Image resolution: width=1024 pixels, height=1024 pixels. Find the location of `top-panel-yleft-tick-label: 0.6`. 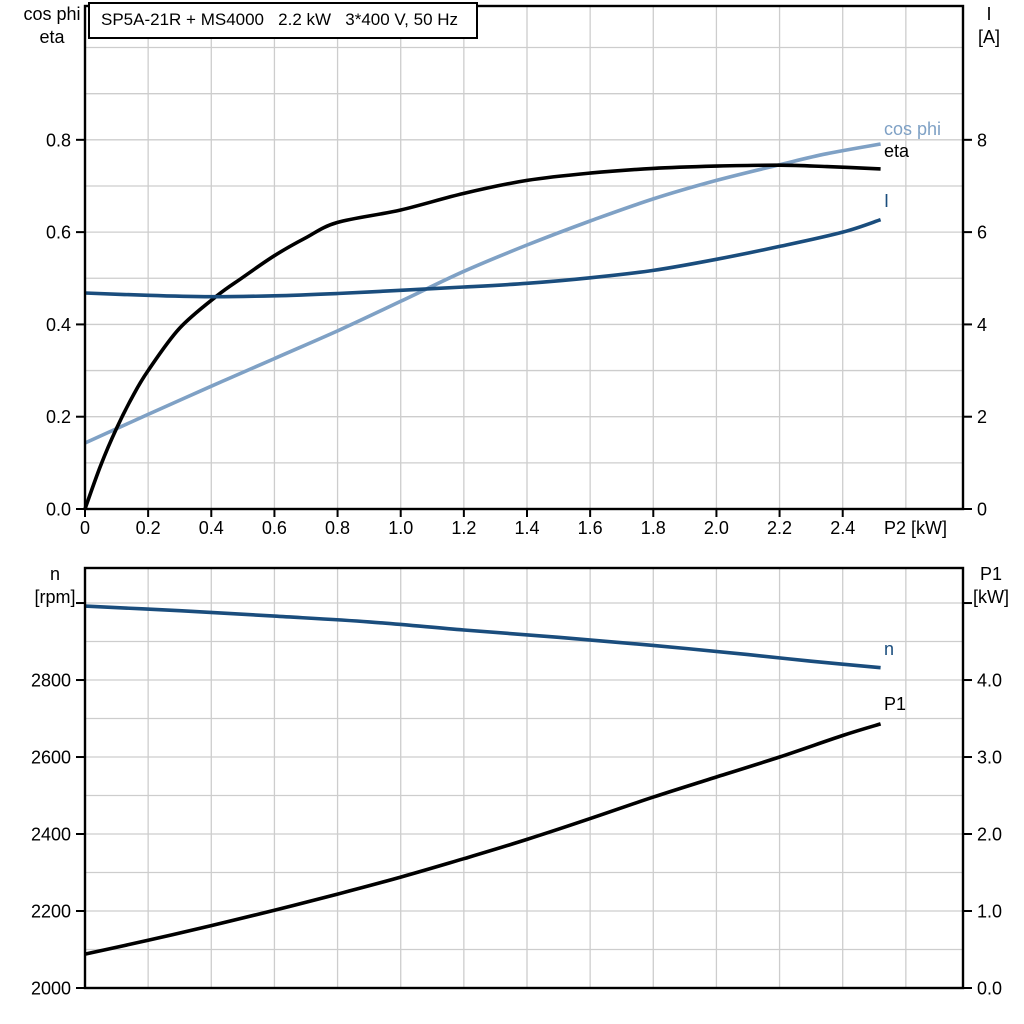

top-panel-yleft-tick-label: 0.6 is located at coordinates (58, 233).